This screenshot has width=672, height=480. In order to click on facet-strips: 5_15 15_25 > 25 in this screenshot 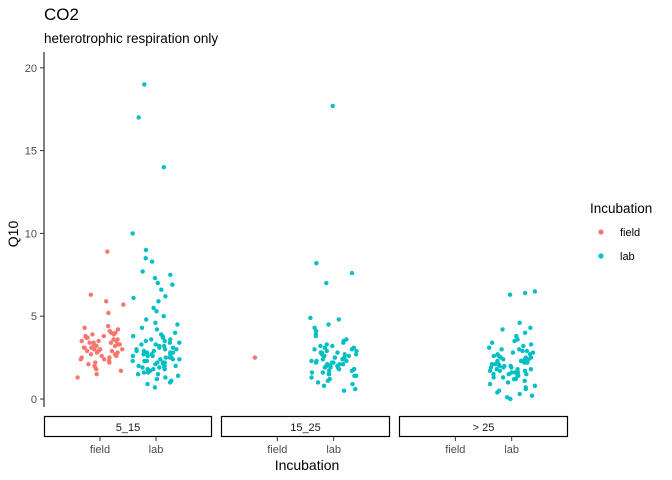, I will do `click(306, 426)`.